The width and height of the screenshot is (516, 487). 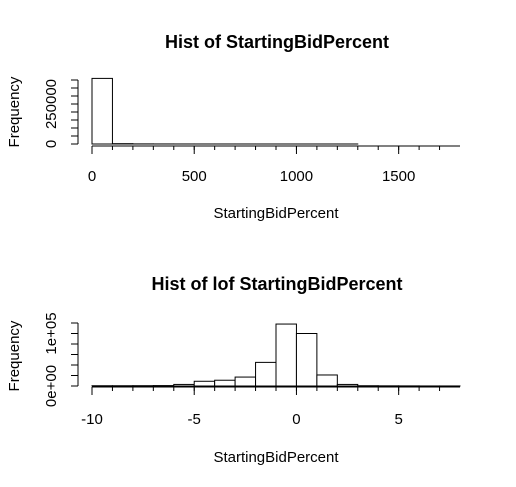 What do you see at coordinates (398, 419) in the screenshot?
I see `chart2-x-tick-label: 5` at bounding box center [398, 419].